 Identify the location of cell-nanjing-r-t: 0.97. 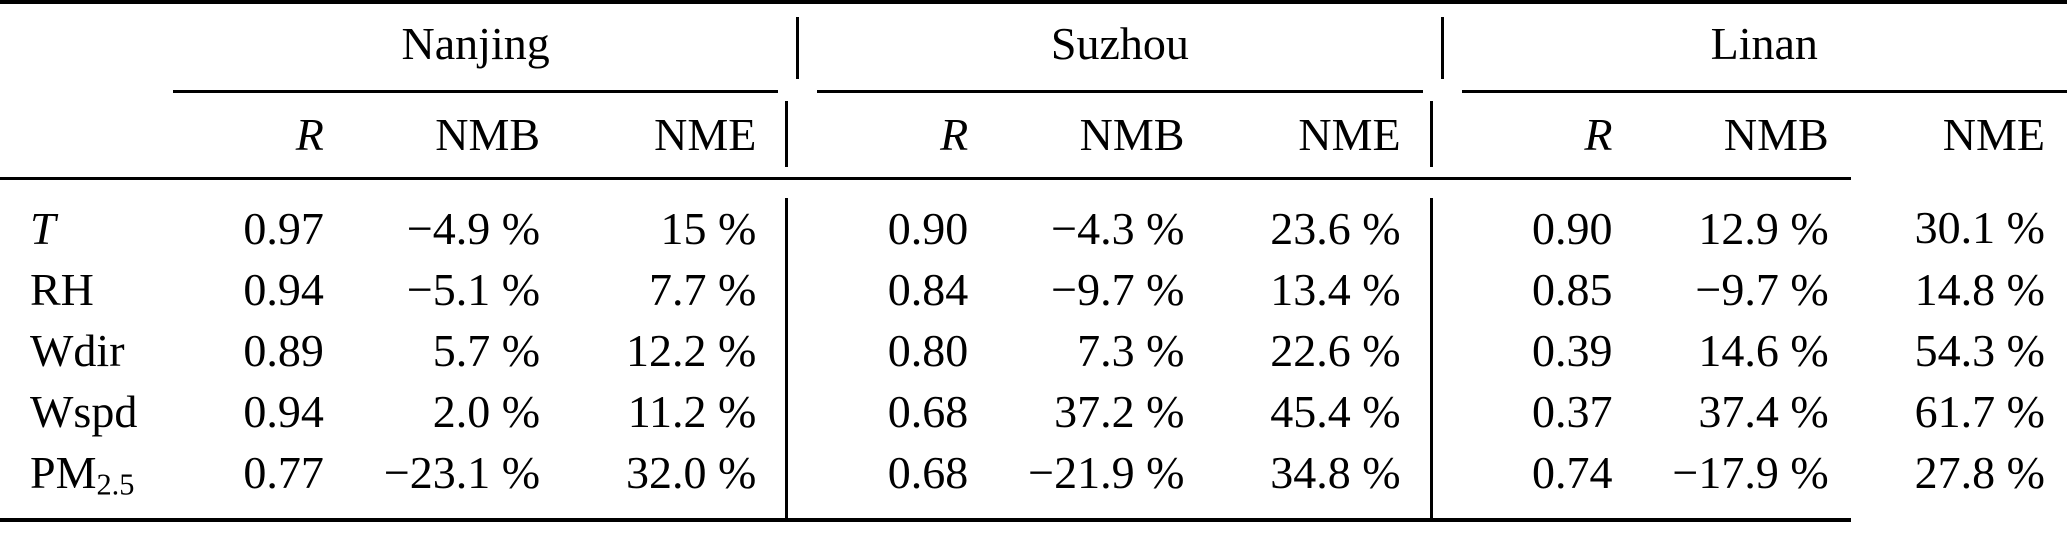
(283, 228).